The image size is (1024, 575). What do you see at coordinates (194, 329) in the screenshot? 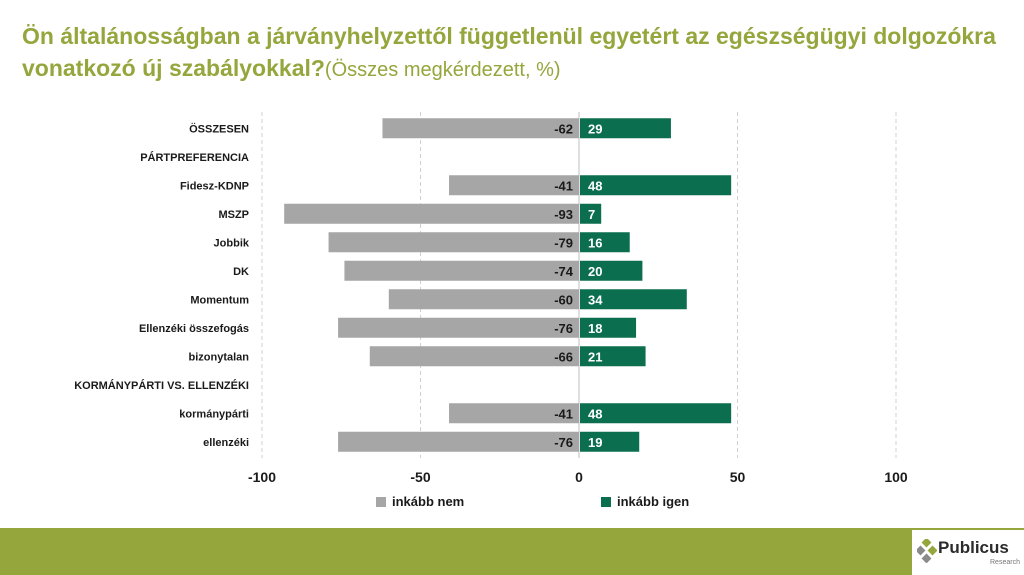
I see `category-label: Ellenzéki összefogás` at bounding box center [194, 329].